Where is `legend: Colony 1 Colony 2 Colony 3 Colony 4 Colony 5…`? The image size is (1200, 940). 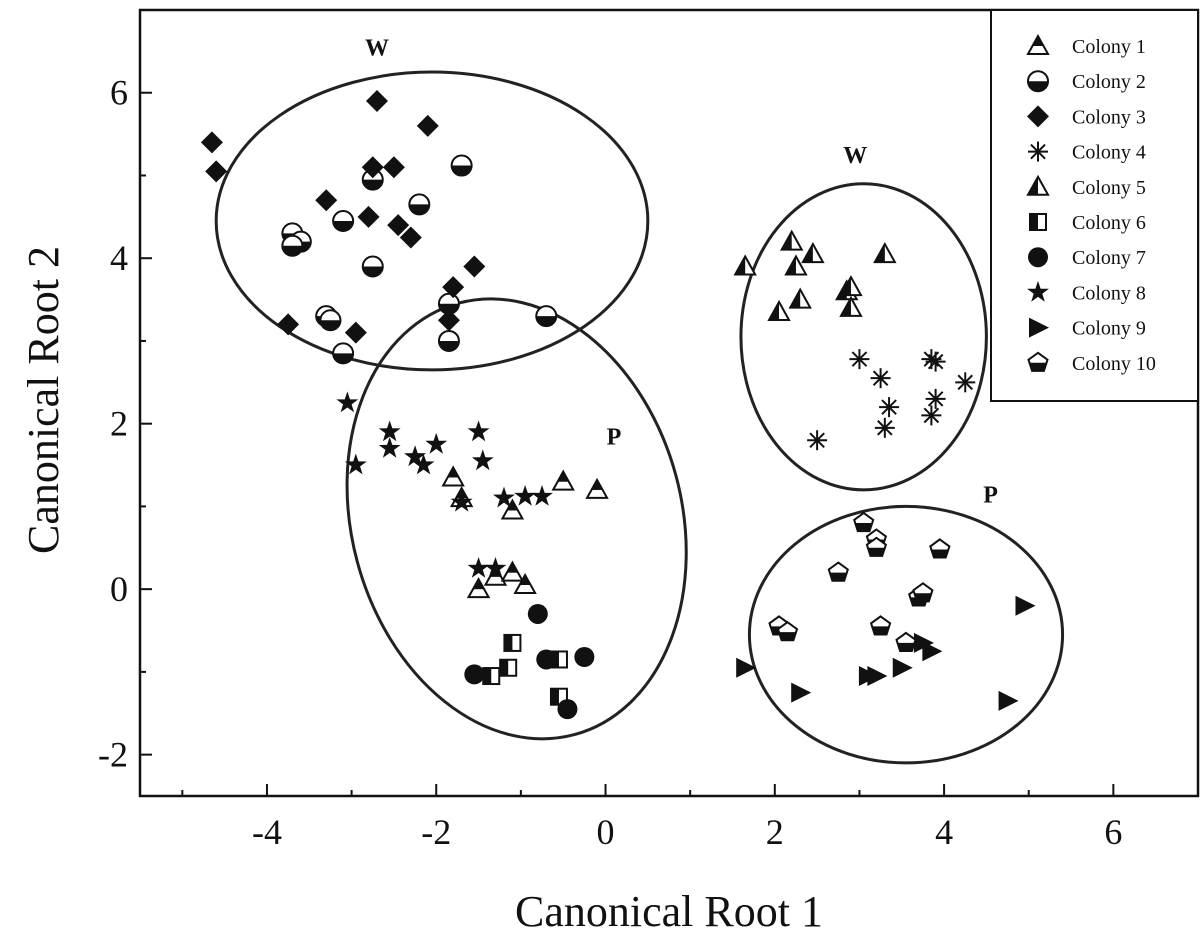 legend: Colony 1 Colony 2 Colony 3 Colony 4 Colony 5… is located at coordinates (1094, 205).